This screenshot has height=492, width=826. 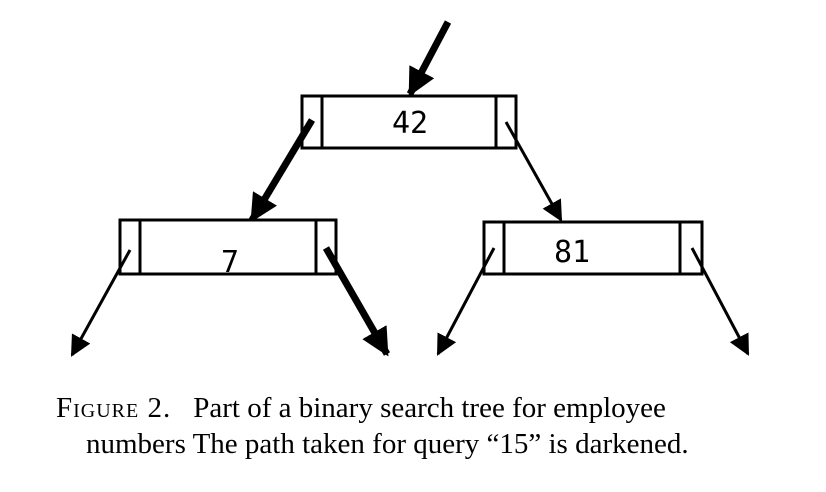 I want to click on left-node: 7, so click(x=228, y=249).